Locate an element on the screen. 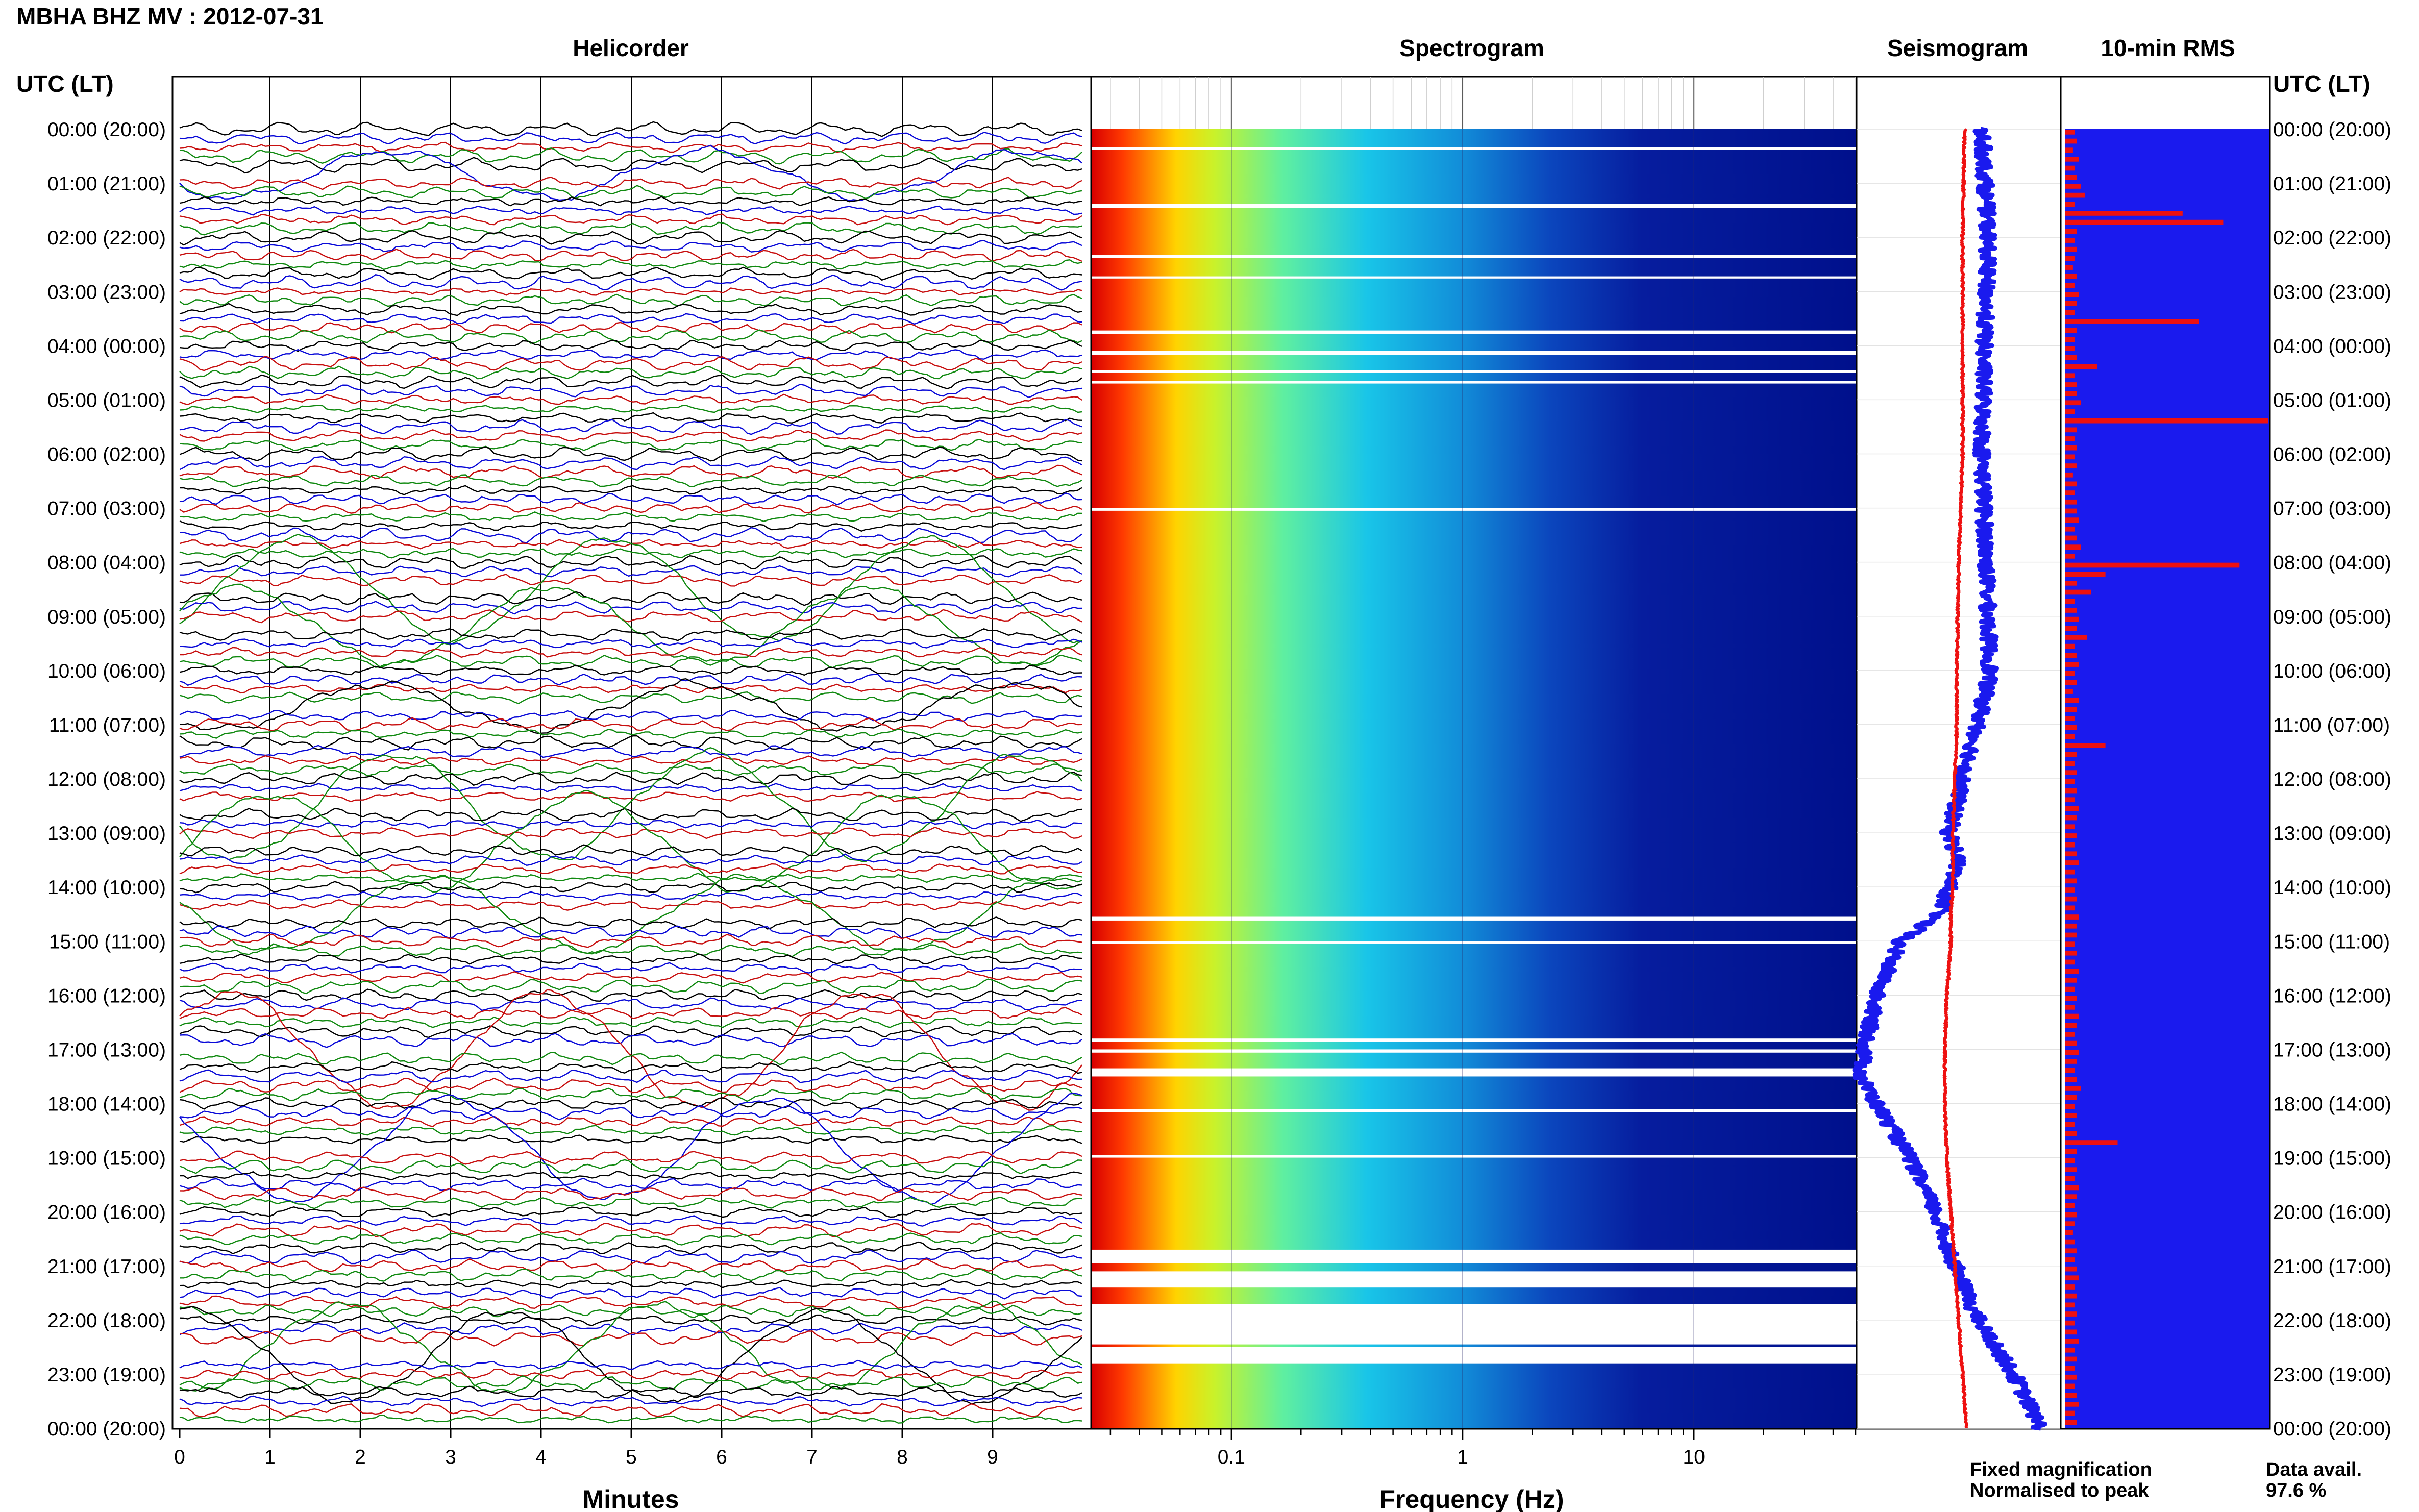  data-availability-value: 97.6 % is located at coordinates (2296, 1490).